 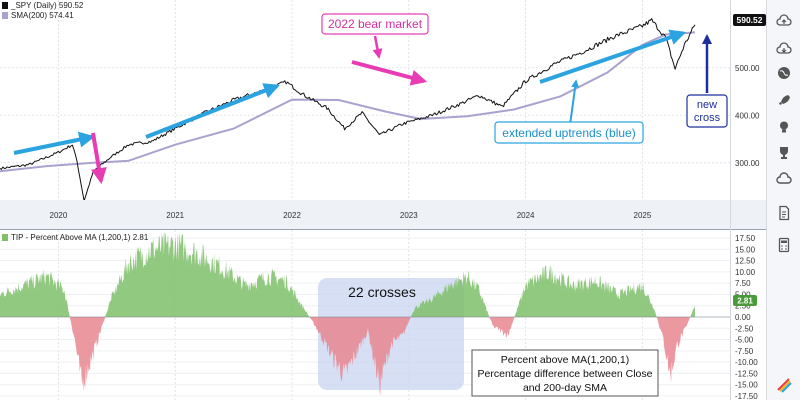 I want to click on info-line-2: Percentage difference between Close, so click(x=565, y=374).